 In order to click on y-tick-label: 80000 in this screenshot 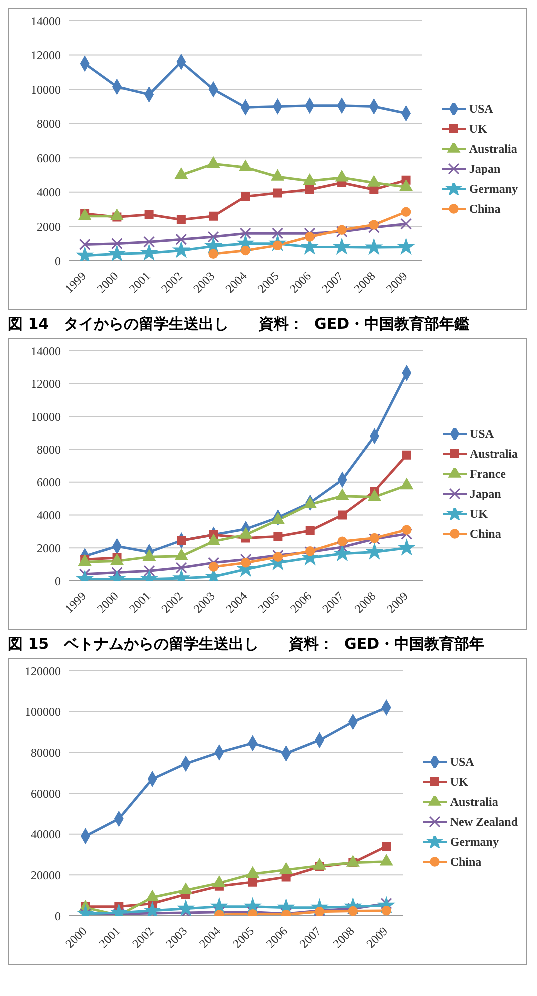, I will do `click(46, 753)`.